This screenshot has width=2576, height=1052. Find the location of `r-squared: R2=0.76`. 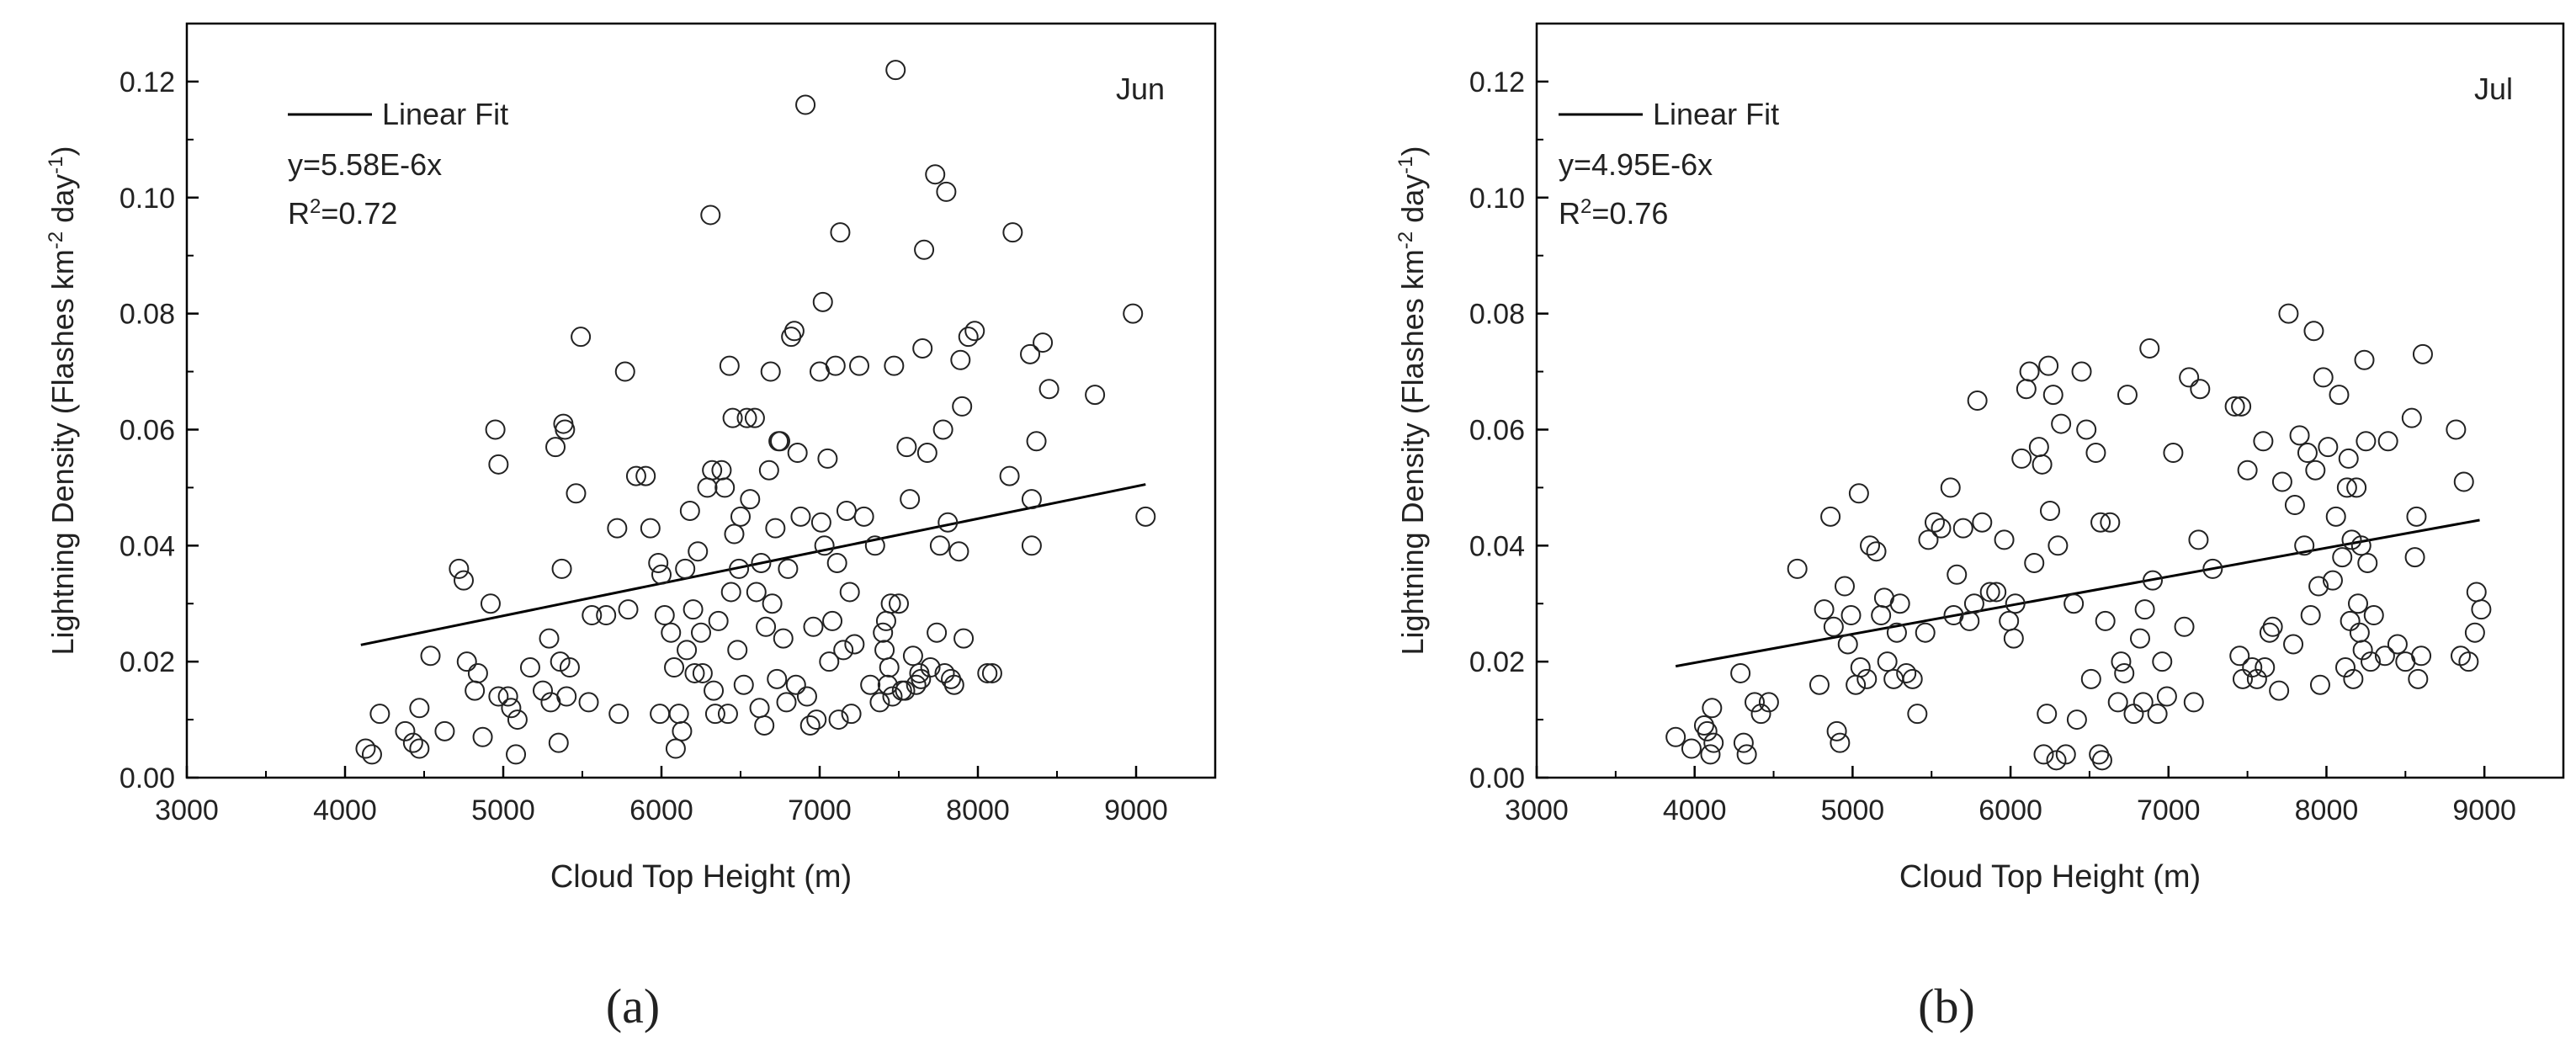

r-squared: R2=0.76 is located at coordinates (1613, 213).